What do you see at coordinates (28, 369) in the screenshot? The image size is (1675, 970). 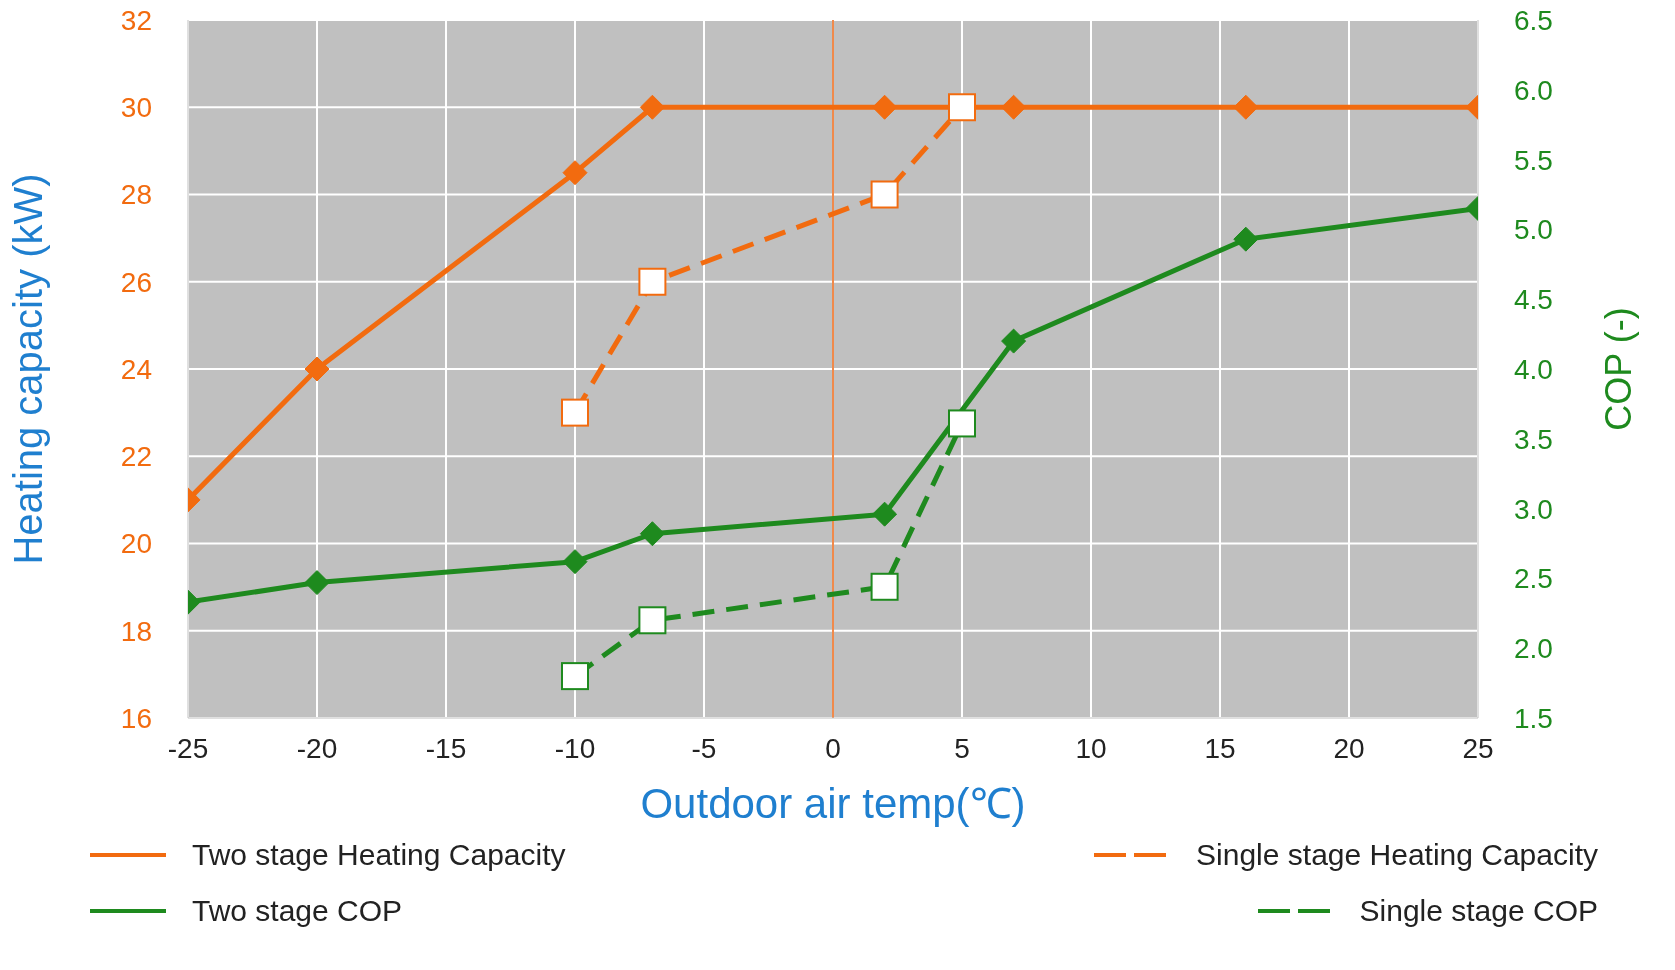 I see `y-axis-title: Heating capacity (kW)` at bounding box center [28, 369].